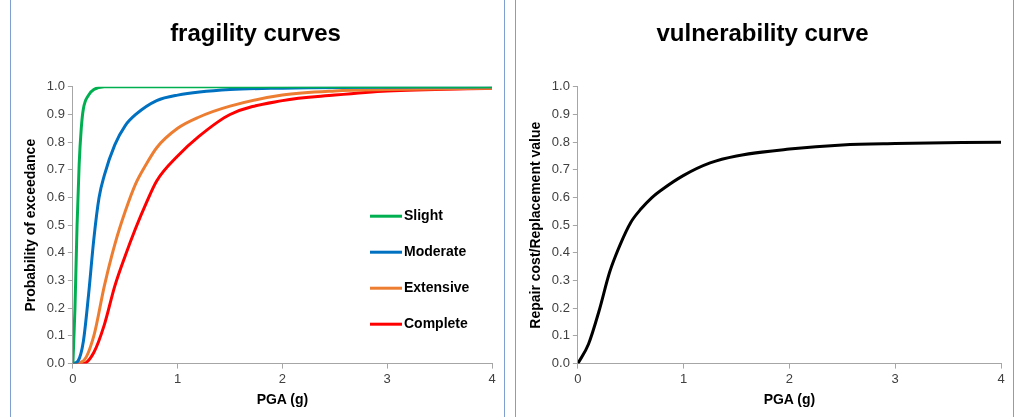  Describe the element at coordinates (255, 33) in the screenshot. I see `chart-title: fragility curves` at that location.